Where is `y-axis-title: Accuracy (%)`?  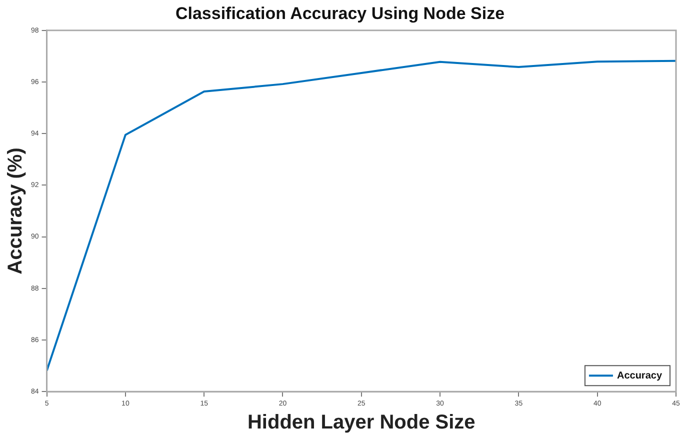
y-axis-title: Accuracy (%) is located at coordinates (15, 211).